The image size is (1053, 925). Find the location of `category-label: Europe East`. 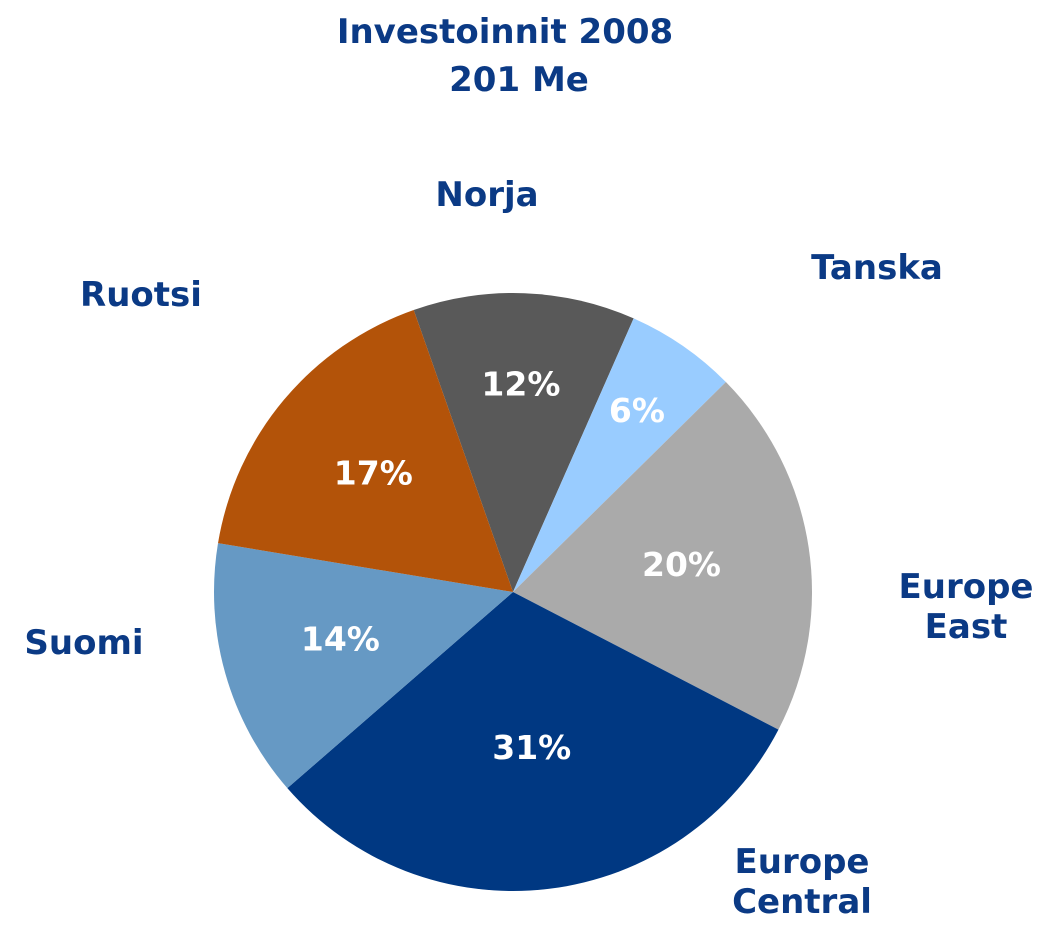

category-label: Europe East is located at coordinates (966, 607).